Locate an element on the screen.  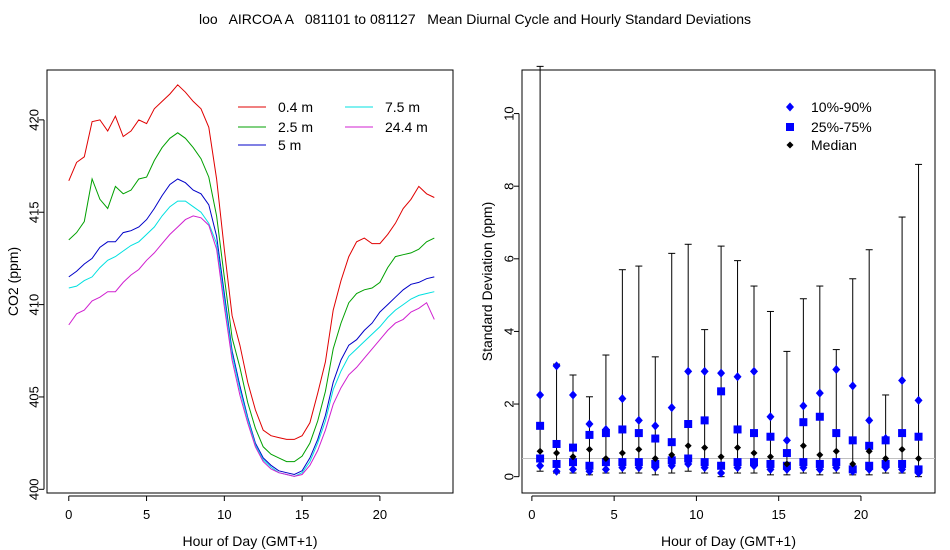
y-tick-label-right: 8 is located at coordinates (509, 186).